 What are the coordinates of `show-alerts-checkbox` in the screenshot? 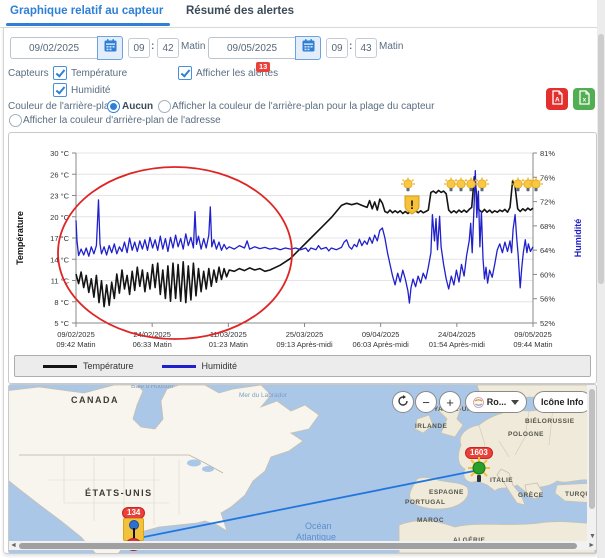 It's located at (185, 73).